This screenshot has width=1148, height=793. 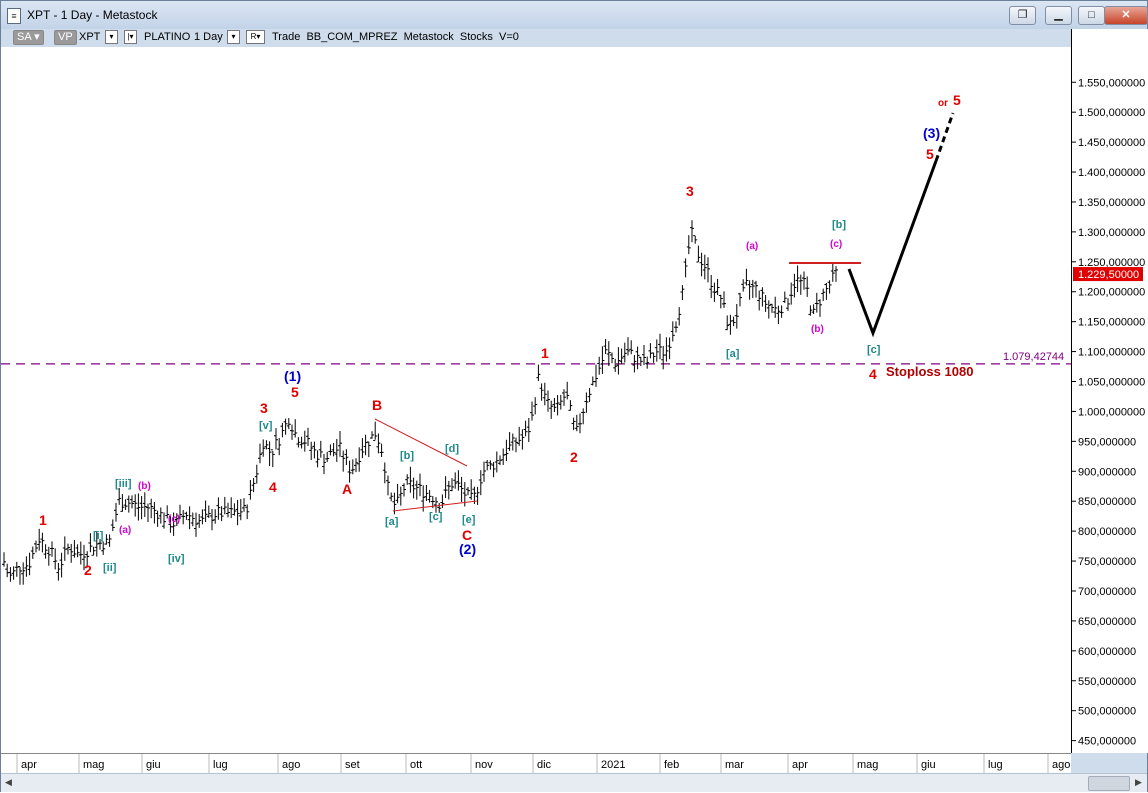 I want to click on wave-label: B, so click(x=377, y=405).